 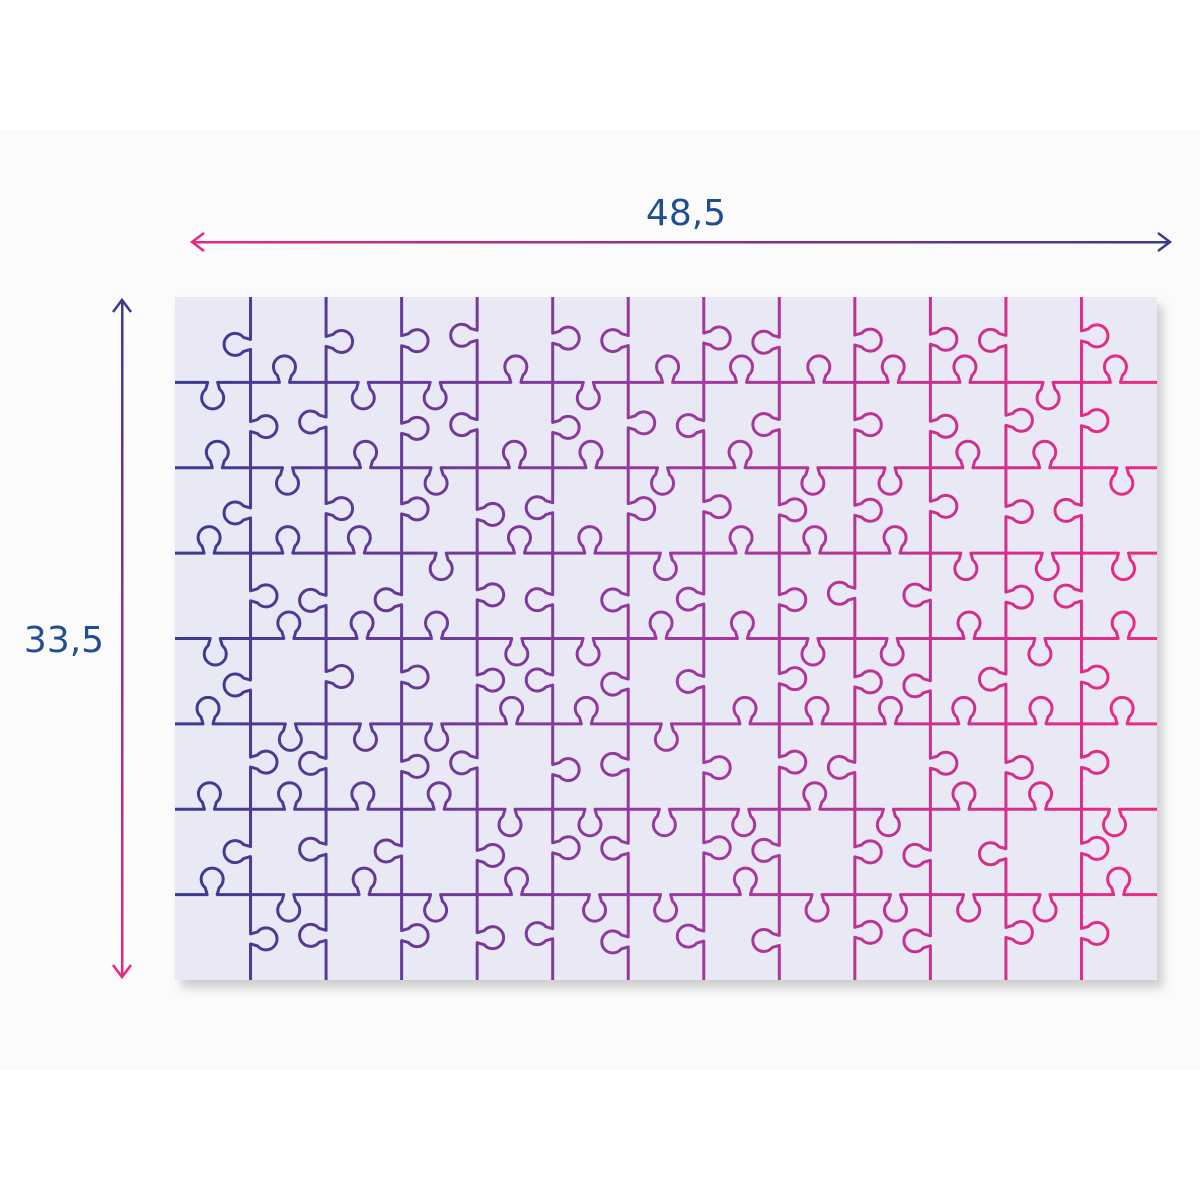 I want to click on width-arrow, so click(x=681, y=242).